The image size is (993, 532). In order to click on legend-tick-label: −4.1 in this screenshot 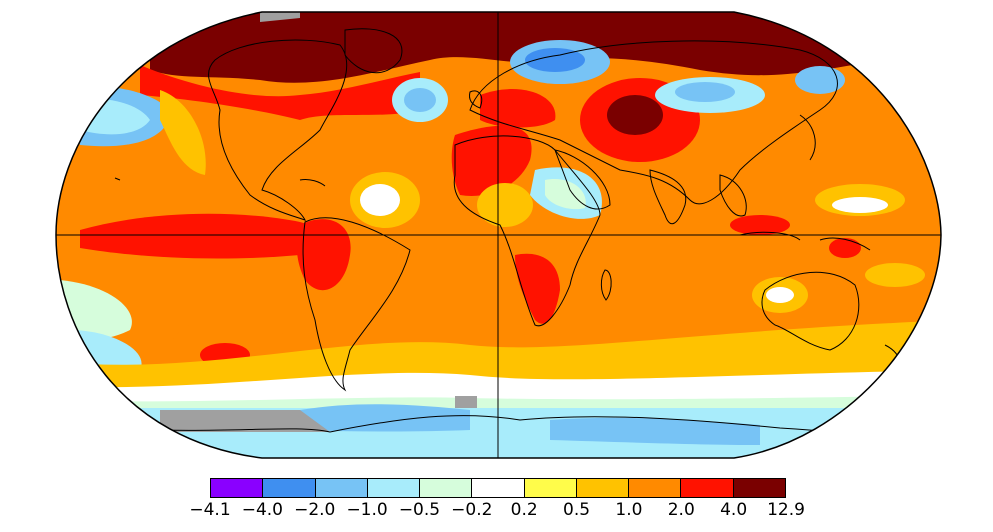, I will do `click(210, 510)`.